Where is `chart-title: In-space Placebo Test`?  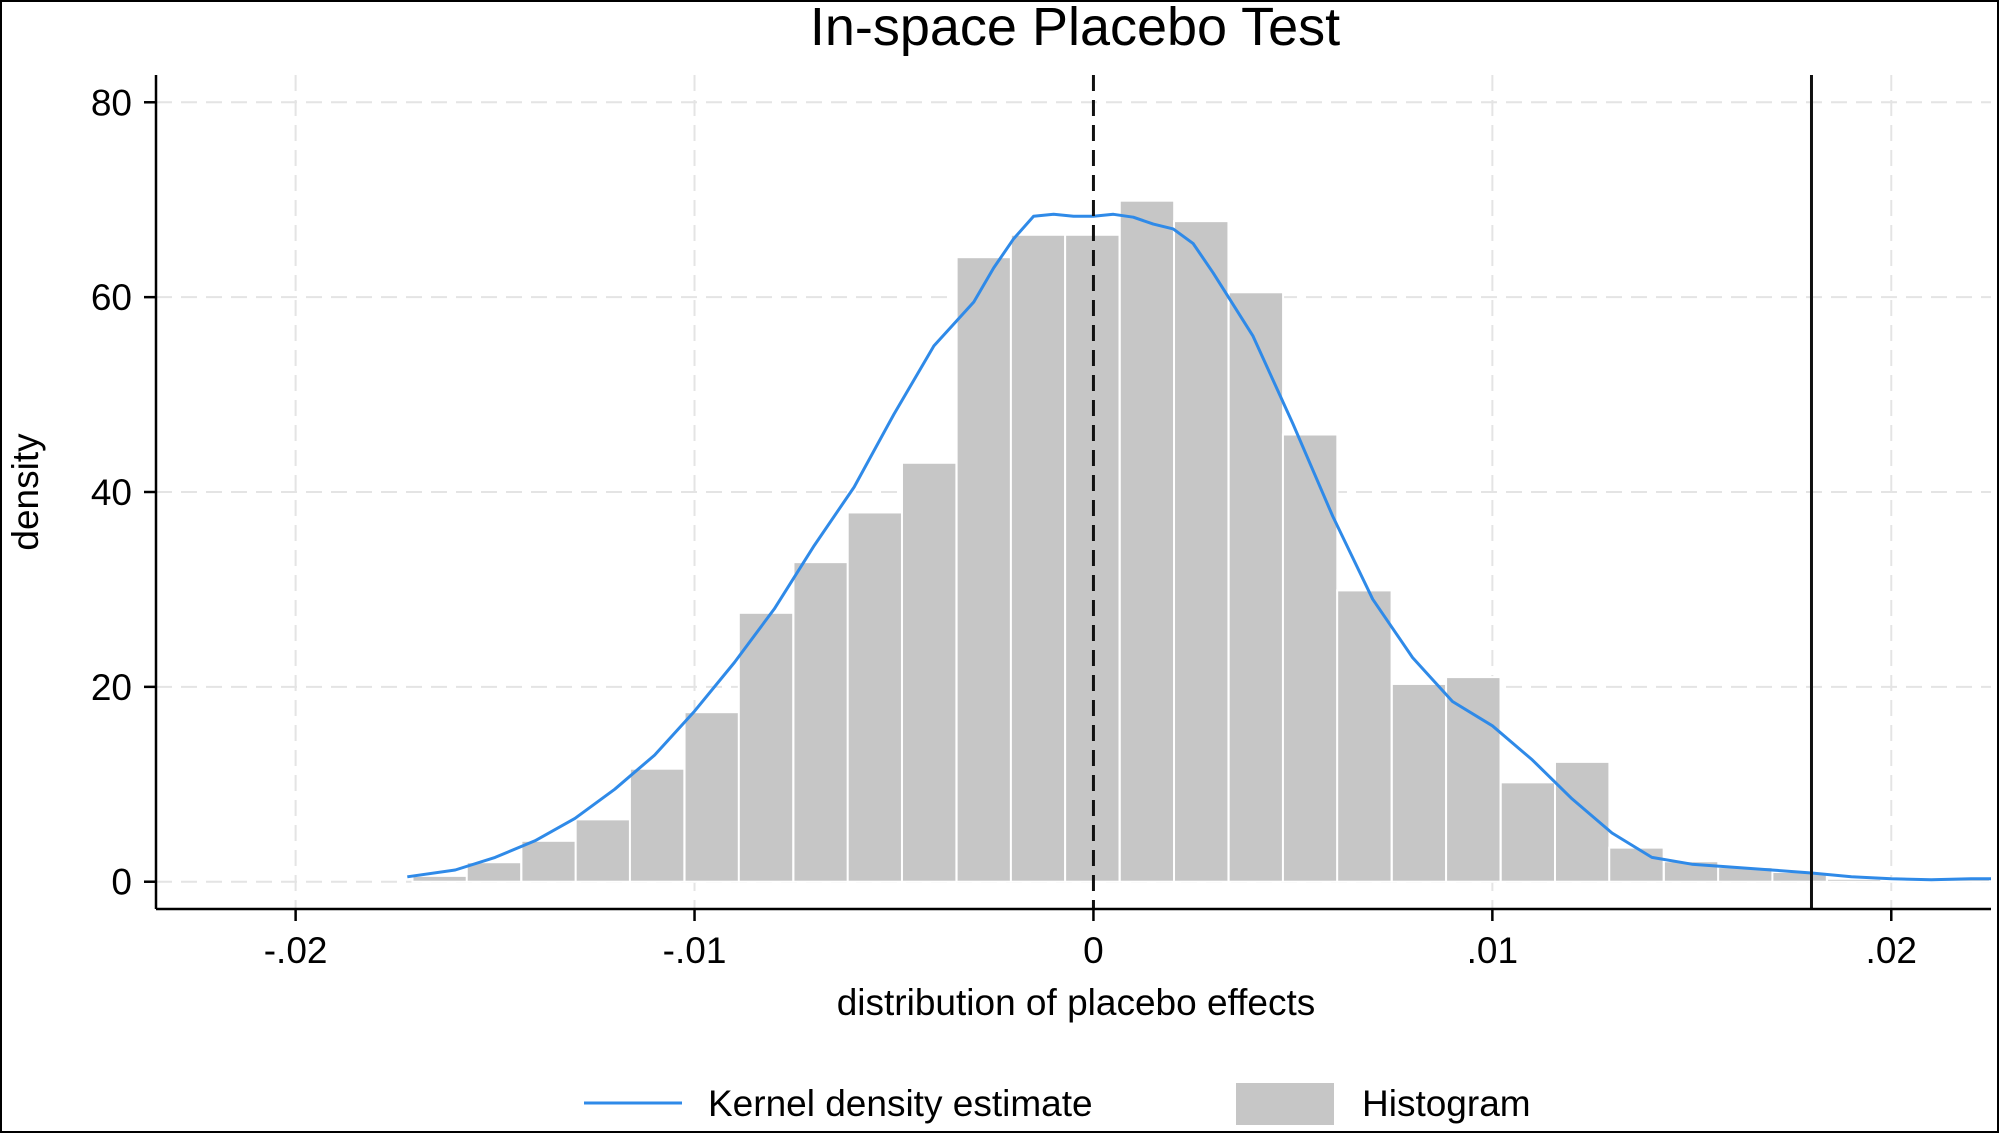
chart-title: In-space Placebo Test is located at coordinates (1075, 29).